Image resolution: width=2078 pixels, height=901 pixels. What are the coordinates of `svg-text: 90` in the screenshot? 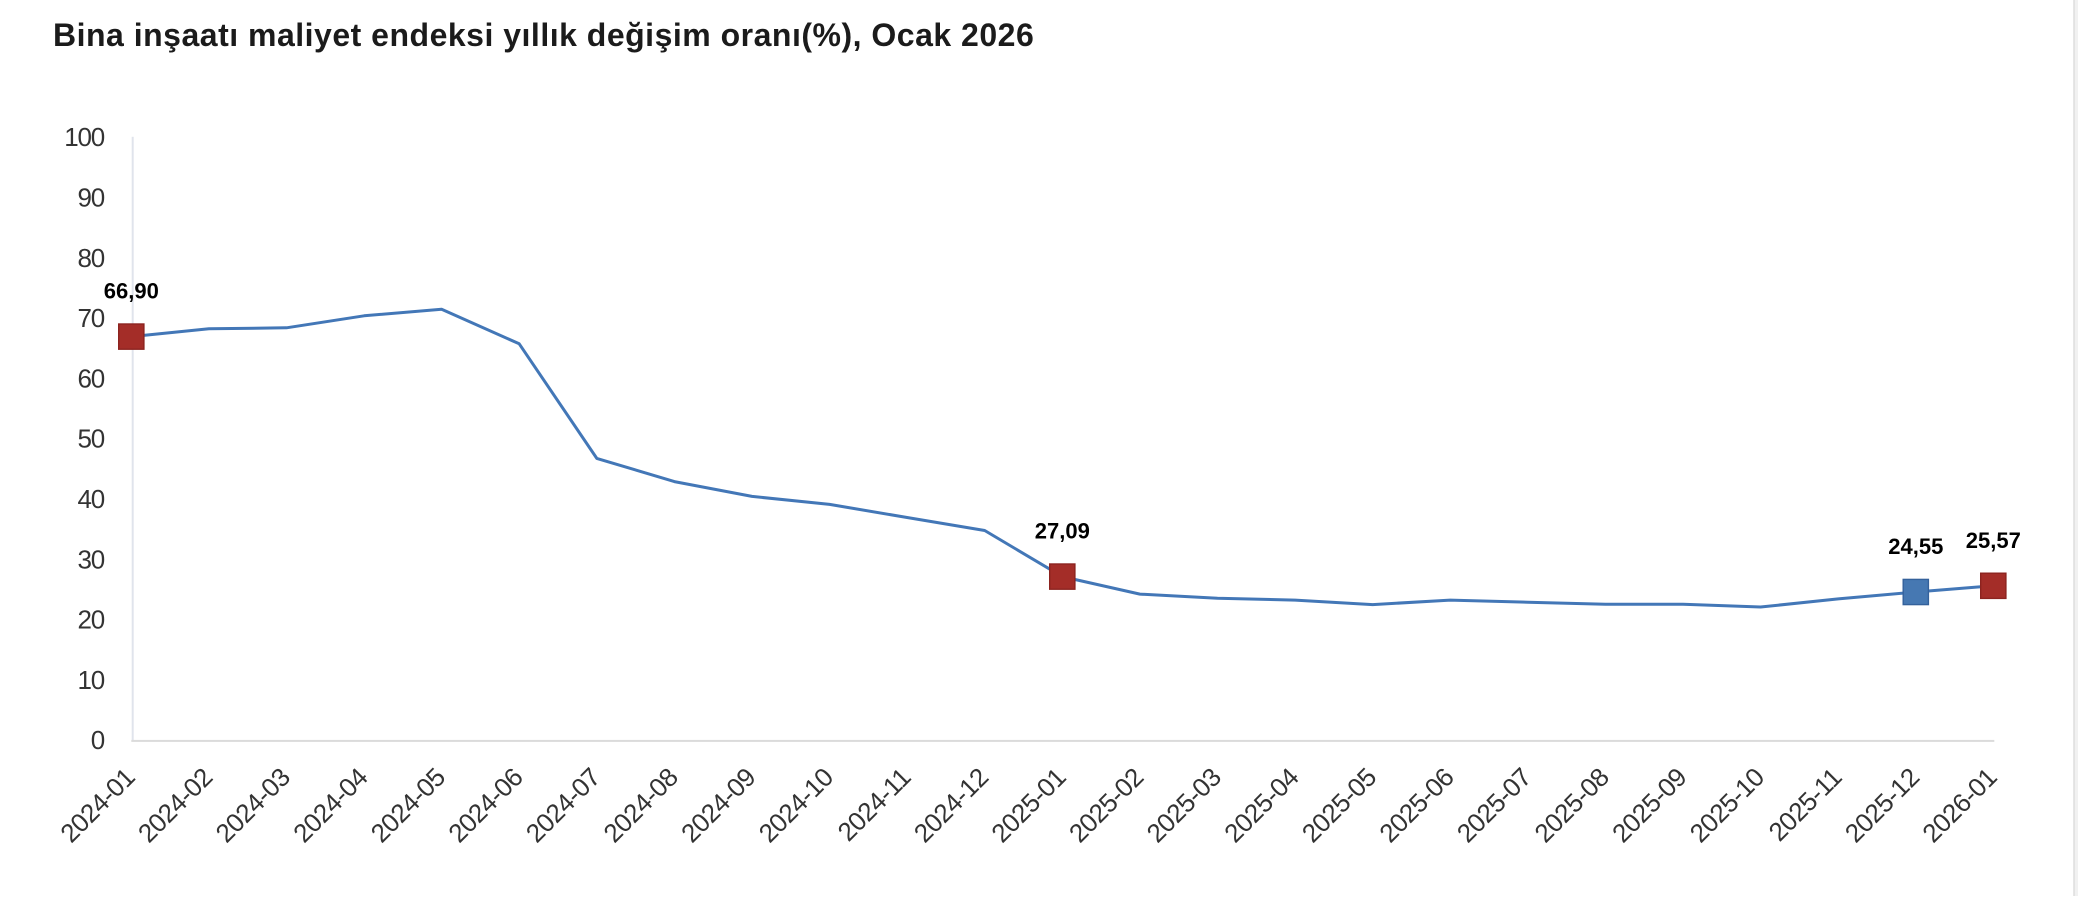 It's located at (90, 198).